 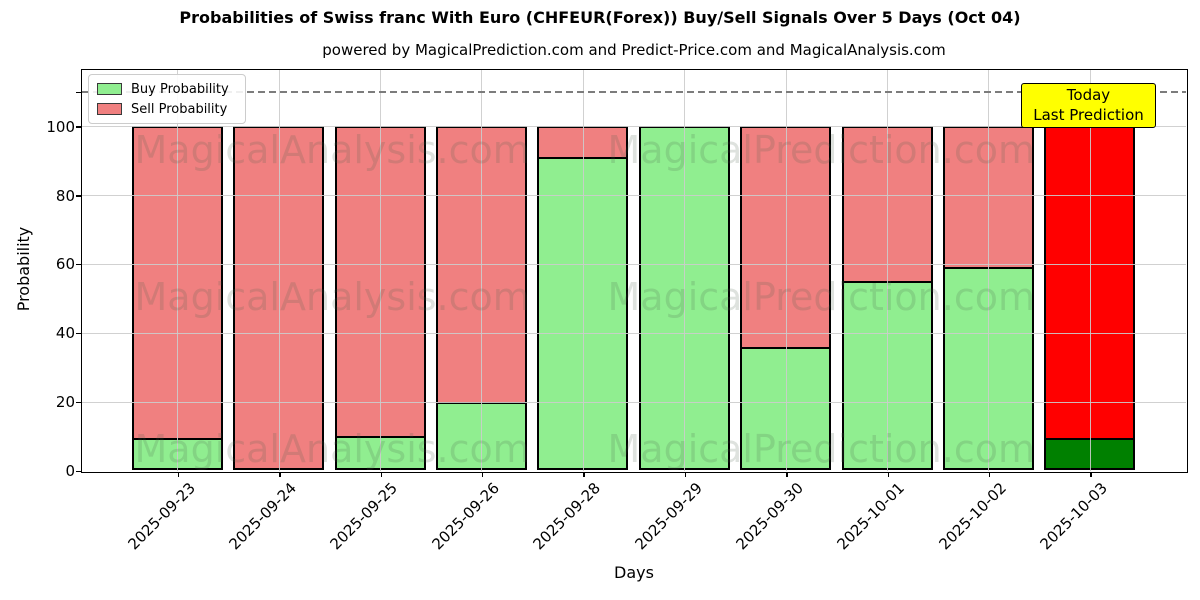 I want to click on x-tick-label: 2025-10-02, so click(x=972, y=516).